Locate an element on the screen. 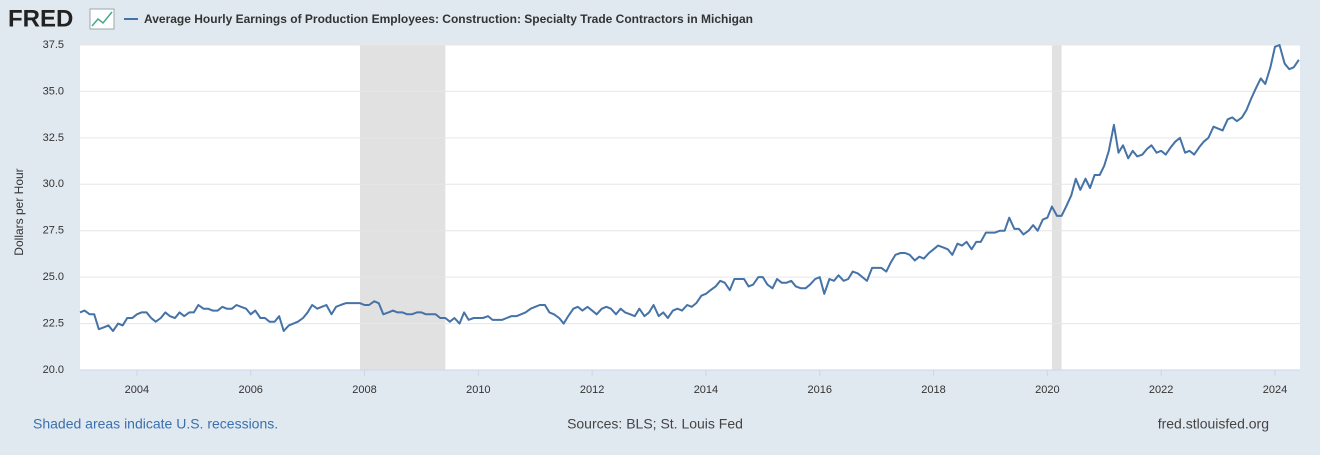  y-tick-label: 32.5 is located at coordinates (53, 138).